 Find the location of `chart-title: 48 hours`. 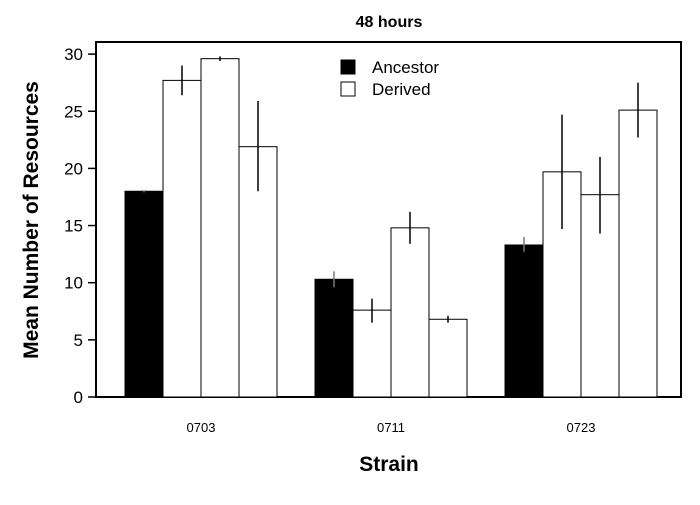

chart-title: 48 hours is located at coordinates (389, 22).